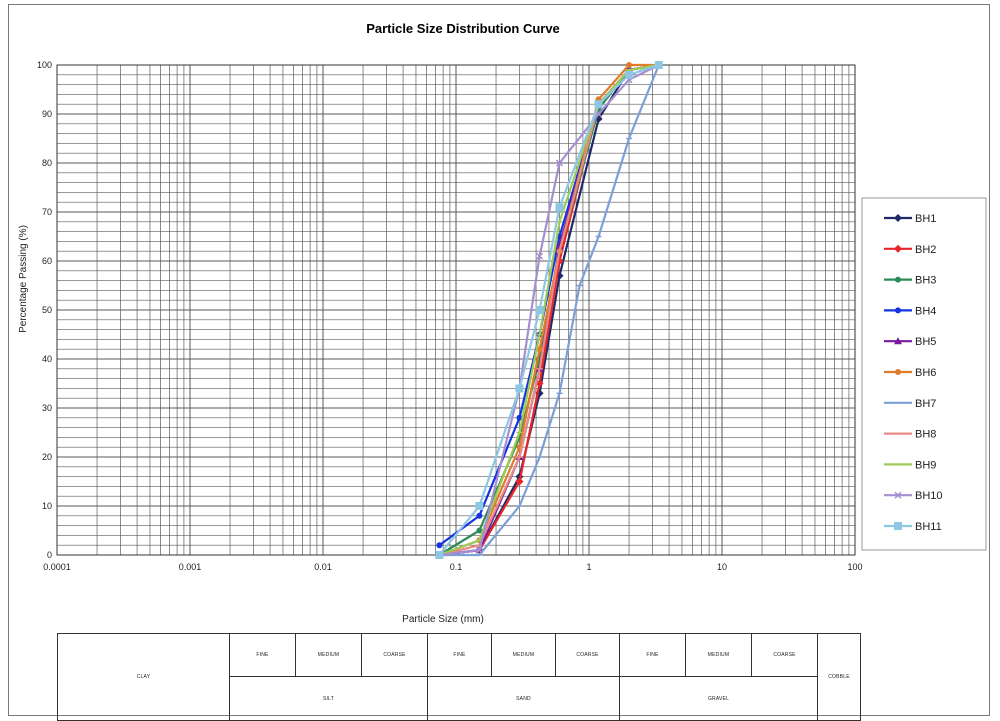 The image size is (1000, 721). Describe the element at coordinates (328, 698) in the screenshot. I see `silt-cell: SILT` at that location.